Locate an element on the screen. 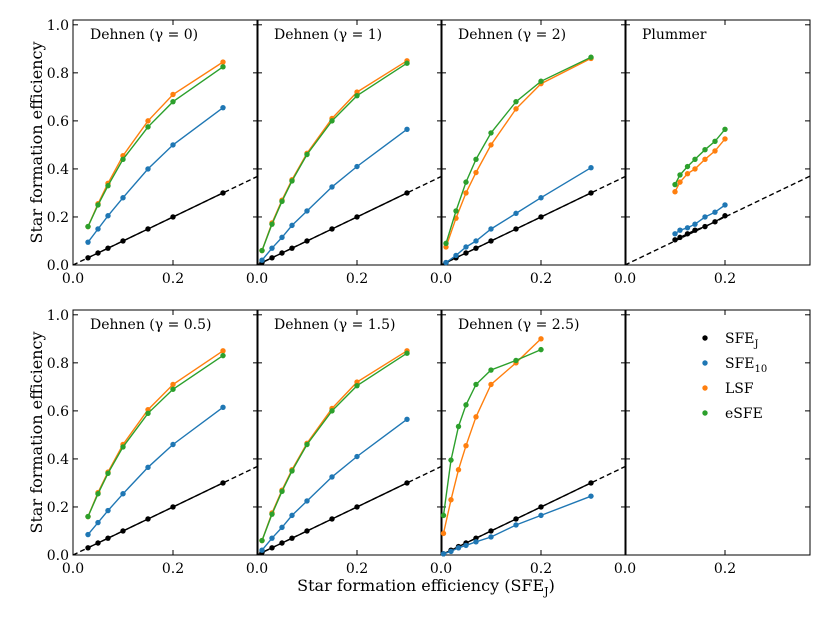 The height and width of the screenshot is (623, 830). x-tick-label: 0.0 is located at coordinates (625, 569).